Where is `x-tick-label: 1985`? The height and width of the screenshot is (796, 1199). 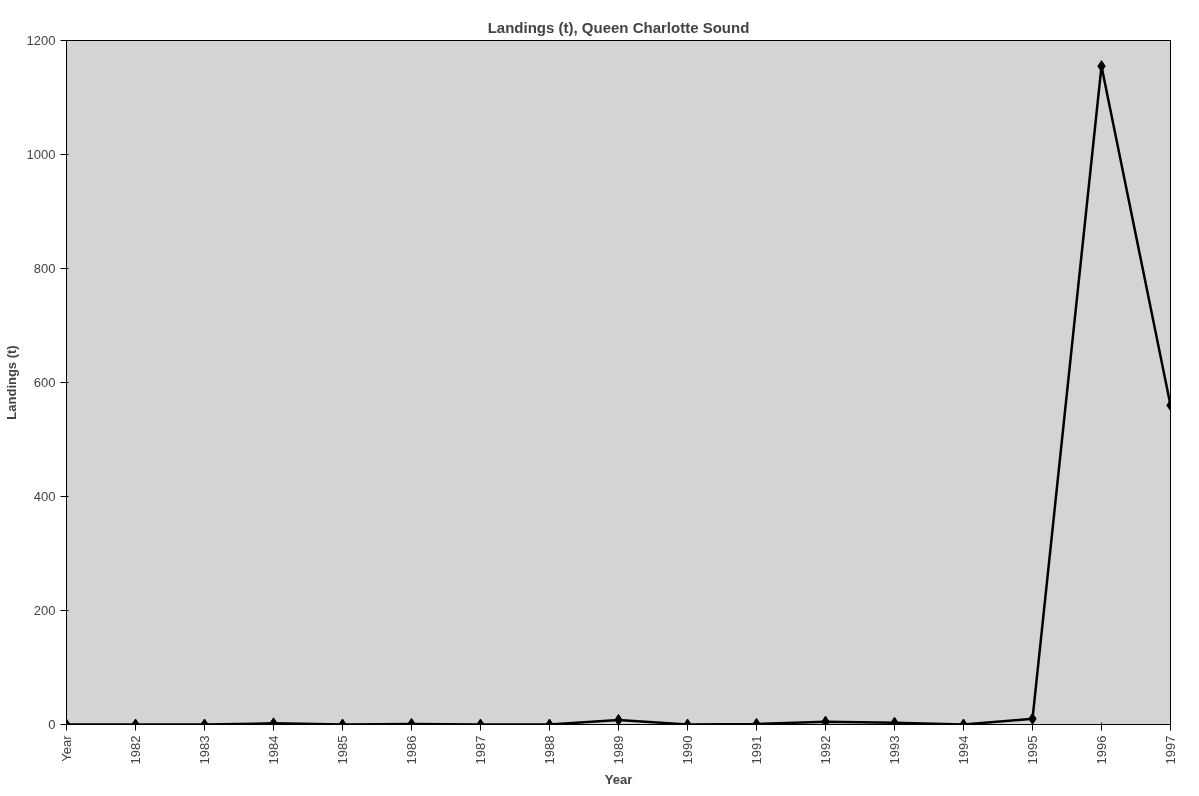
x-tick-label: 1985 is located at coordinates (342, 750).